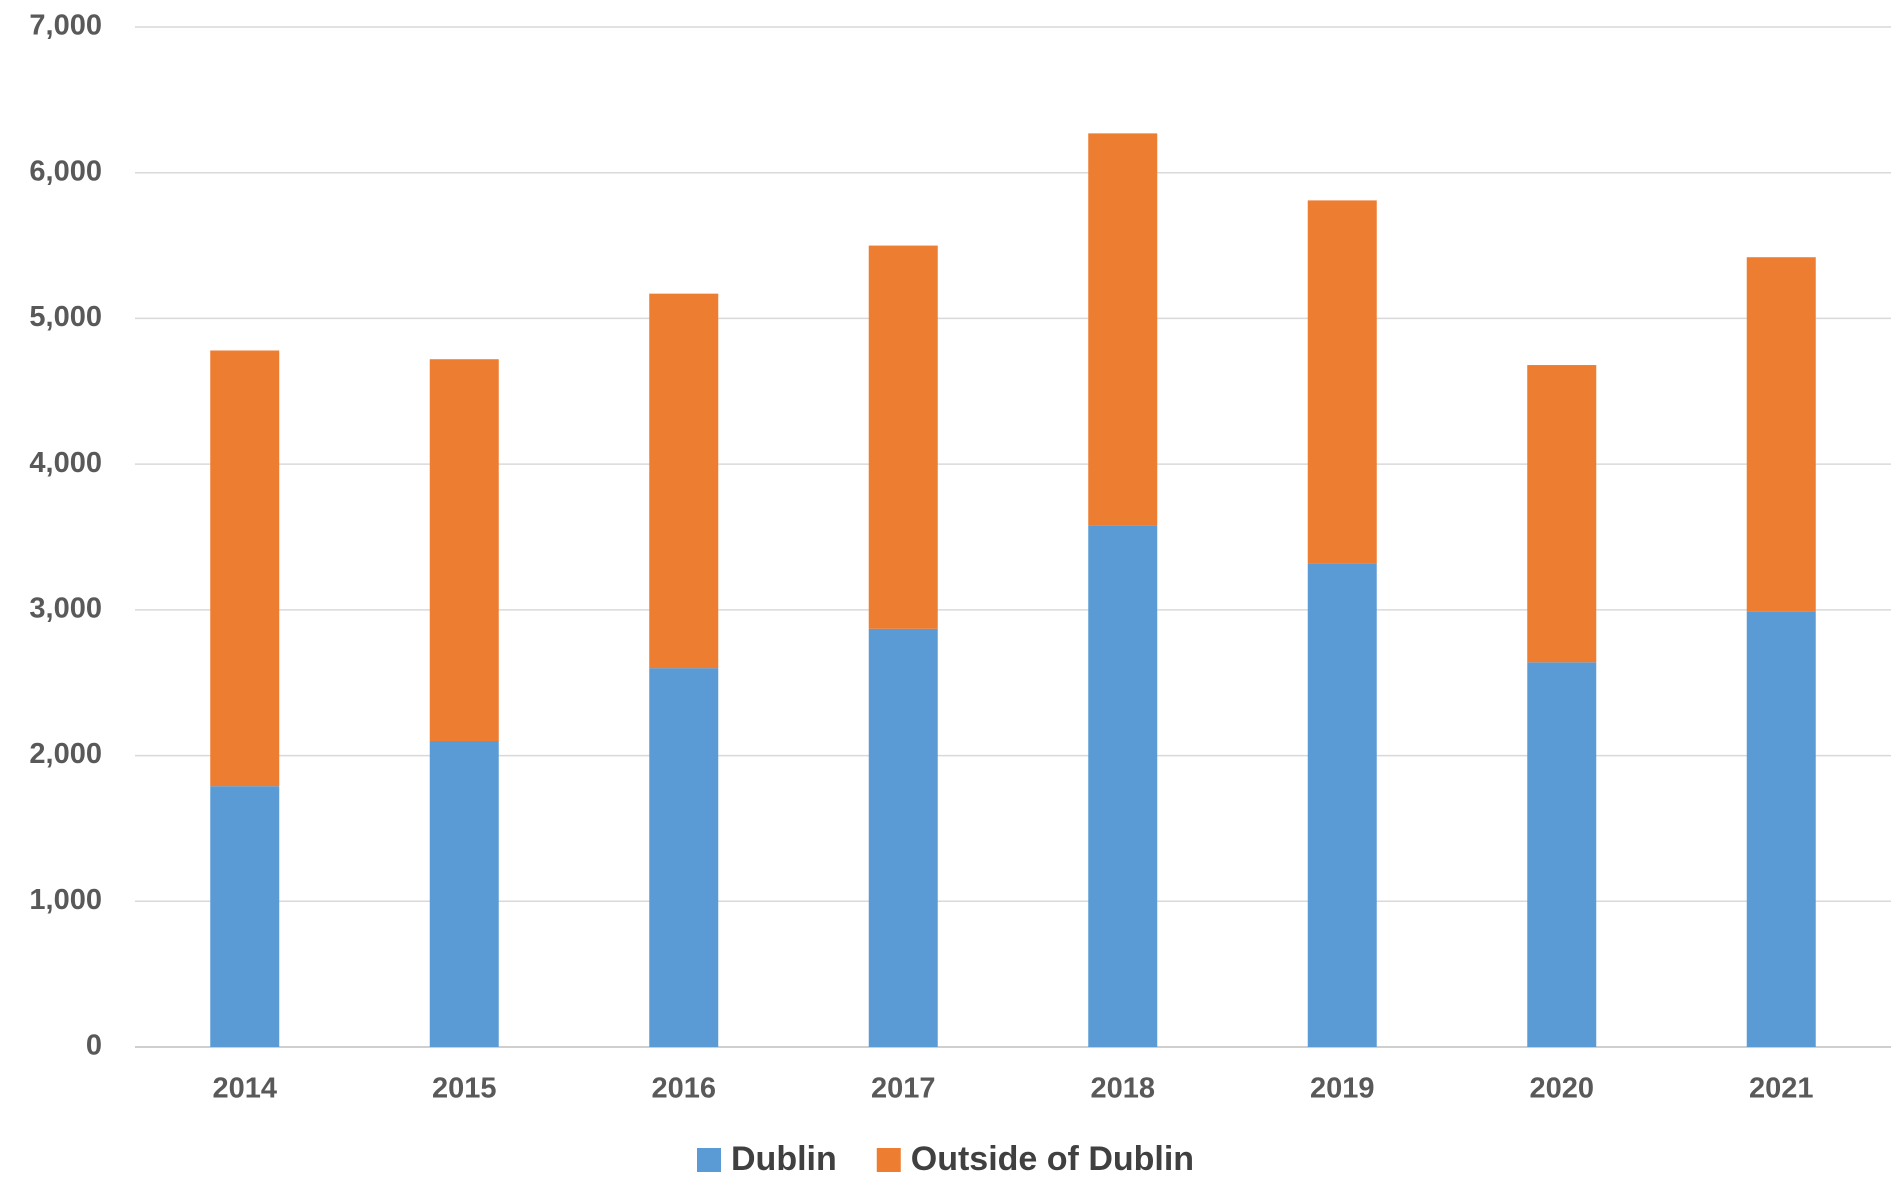 This screenshot has height=1181, width=1895. Describe the element at coordinates (65, 754) in the screenshot. I see `y-tick-label: 2,000` at that location.